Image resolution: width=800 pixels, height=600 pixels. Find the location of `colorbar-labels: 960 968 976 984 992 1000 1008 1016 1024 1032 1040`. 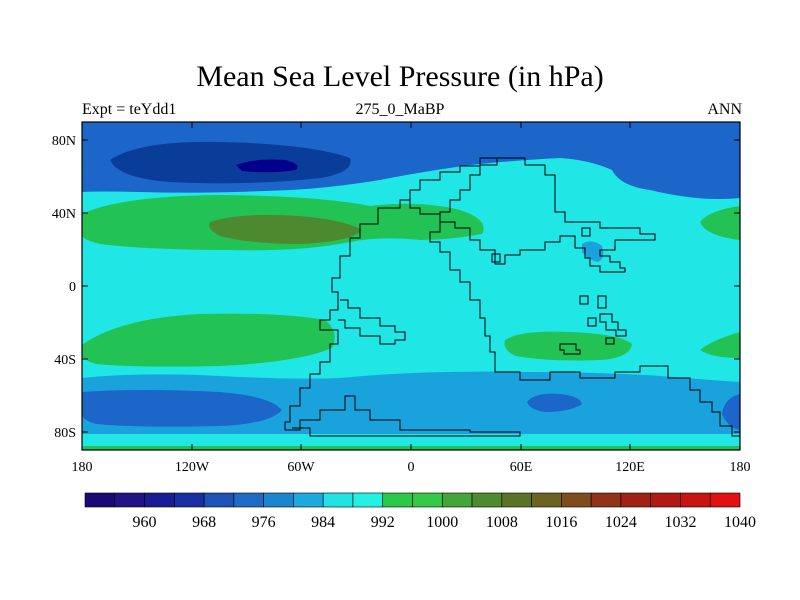

colorbar-labels: 960 968 976 984 992 1000 1008 1016 1024 1032 1040 is located at coordinates (444, 522).